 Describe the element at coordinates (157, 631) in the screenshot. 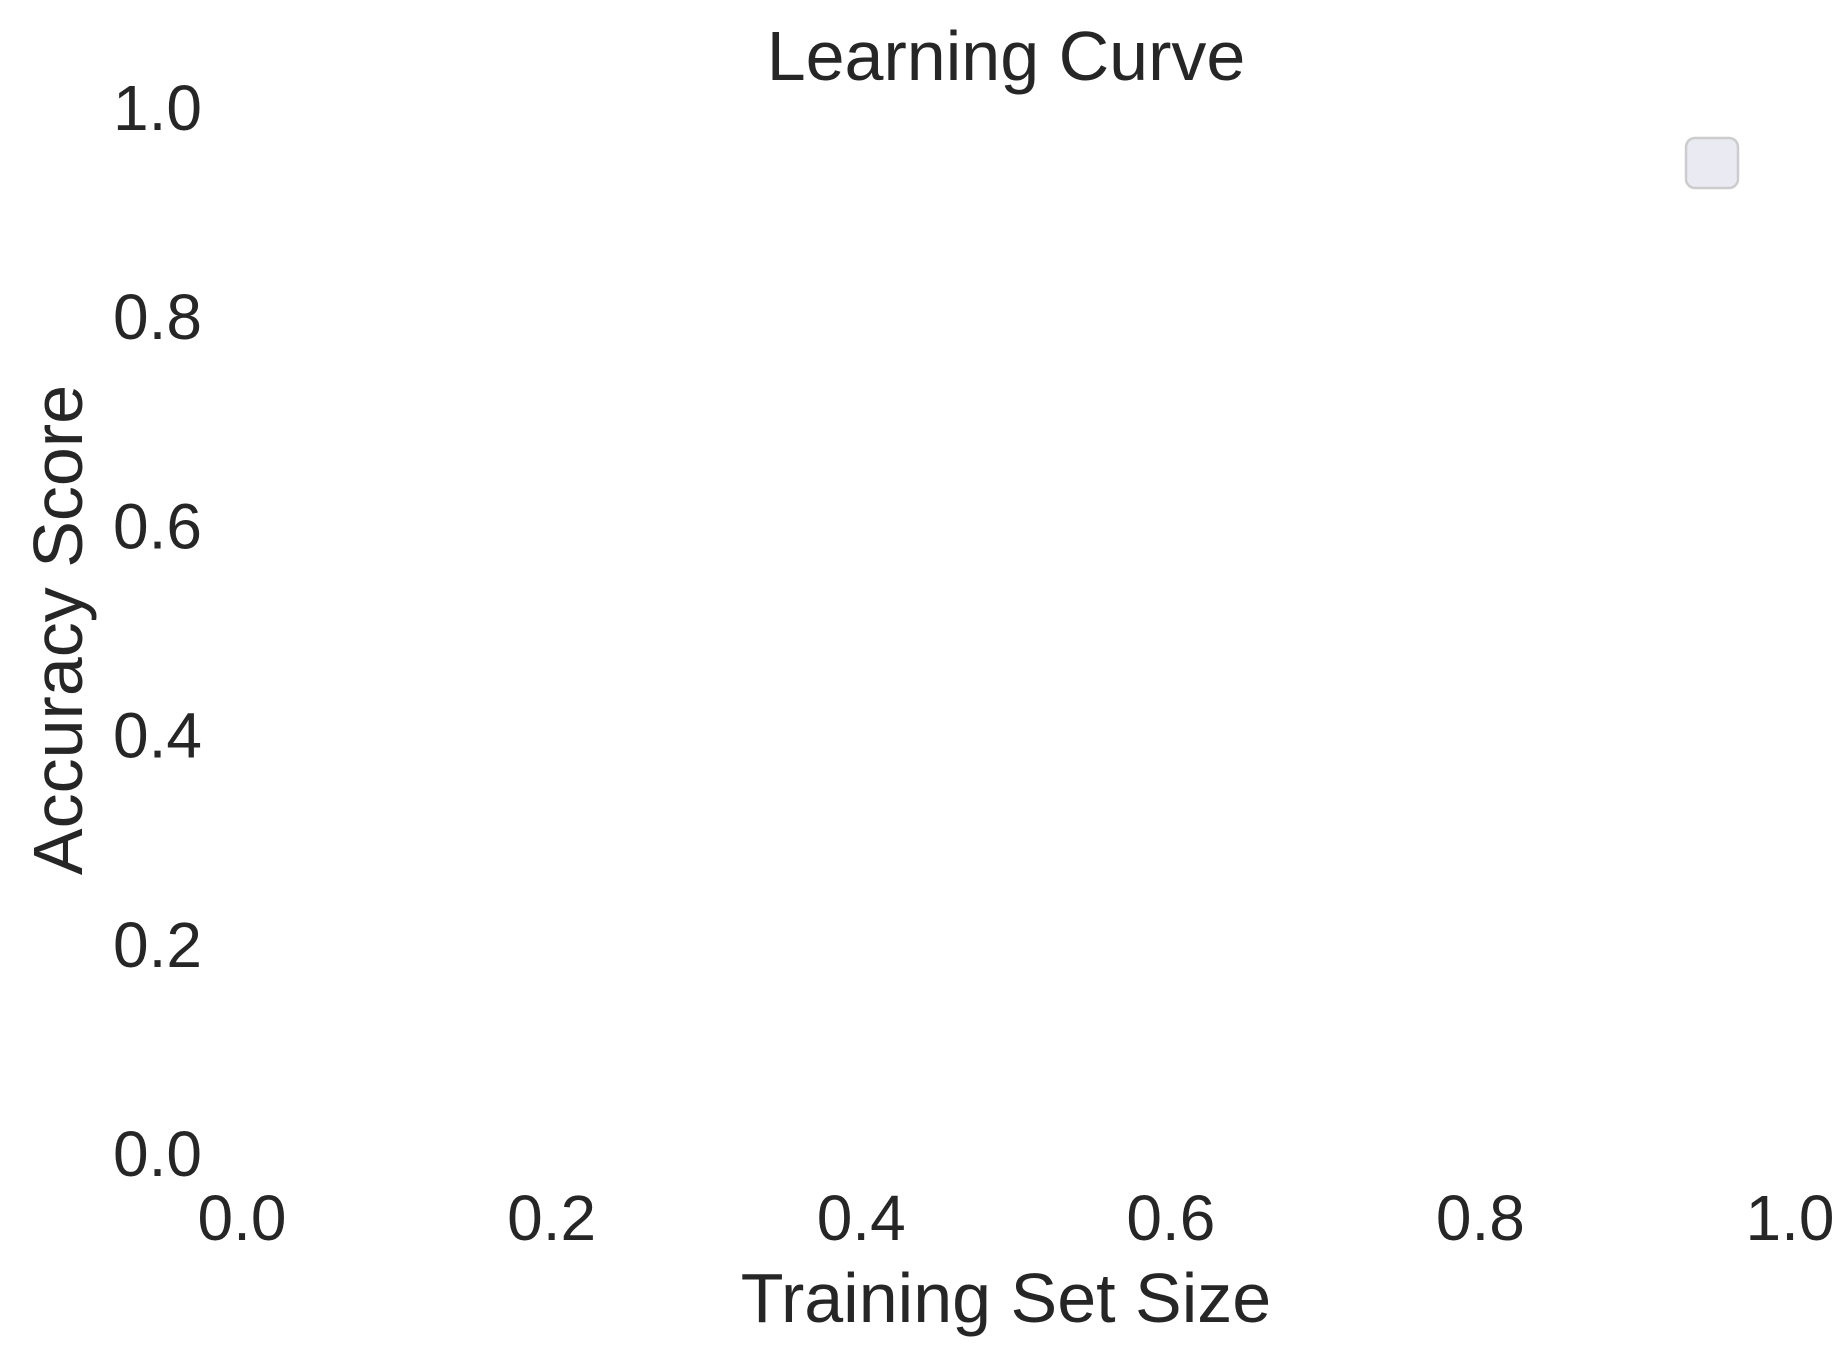

I see `y-axis: 0.0 0.2 0.4 0.6 0.8 1.0` at that location.